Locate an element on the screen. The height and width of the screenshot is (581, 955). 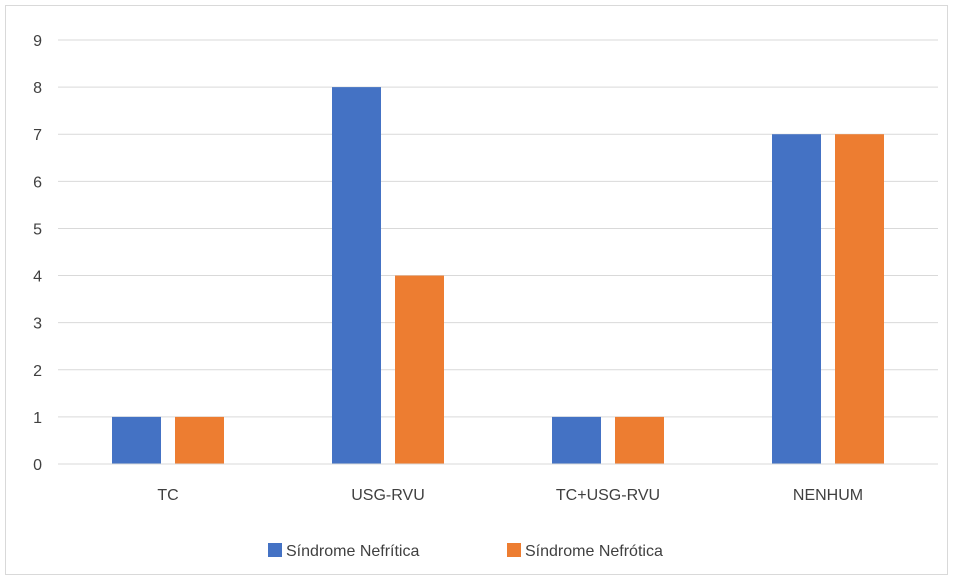
x-category-label: TC+USG-RVU is located at coordinates (608, 495).